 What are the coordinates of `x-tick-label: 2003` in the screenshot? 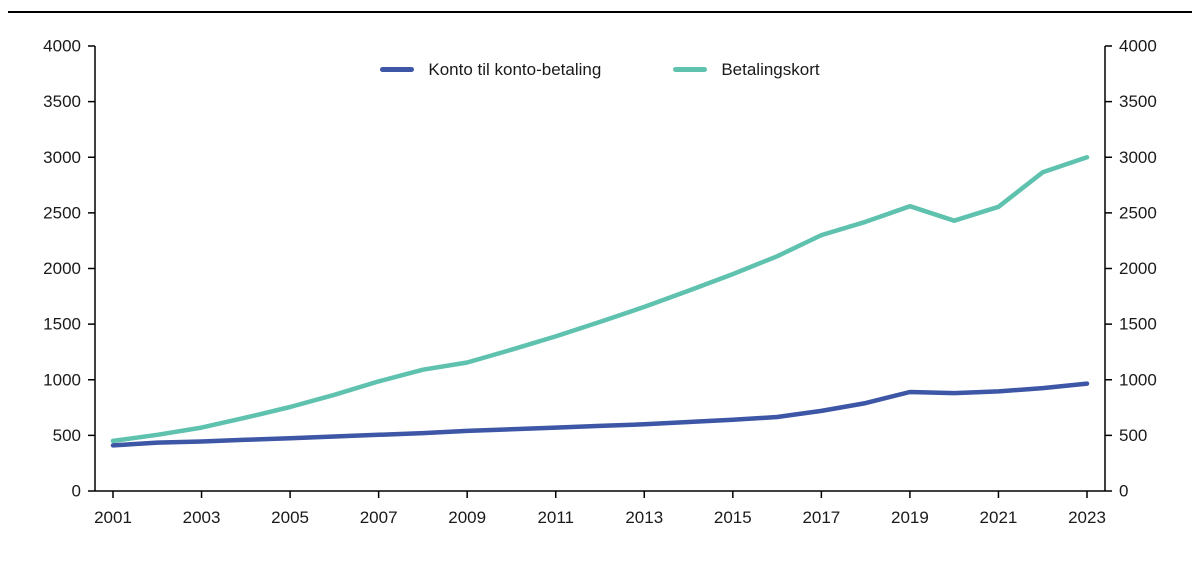 It's located at (202, 517).